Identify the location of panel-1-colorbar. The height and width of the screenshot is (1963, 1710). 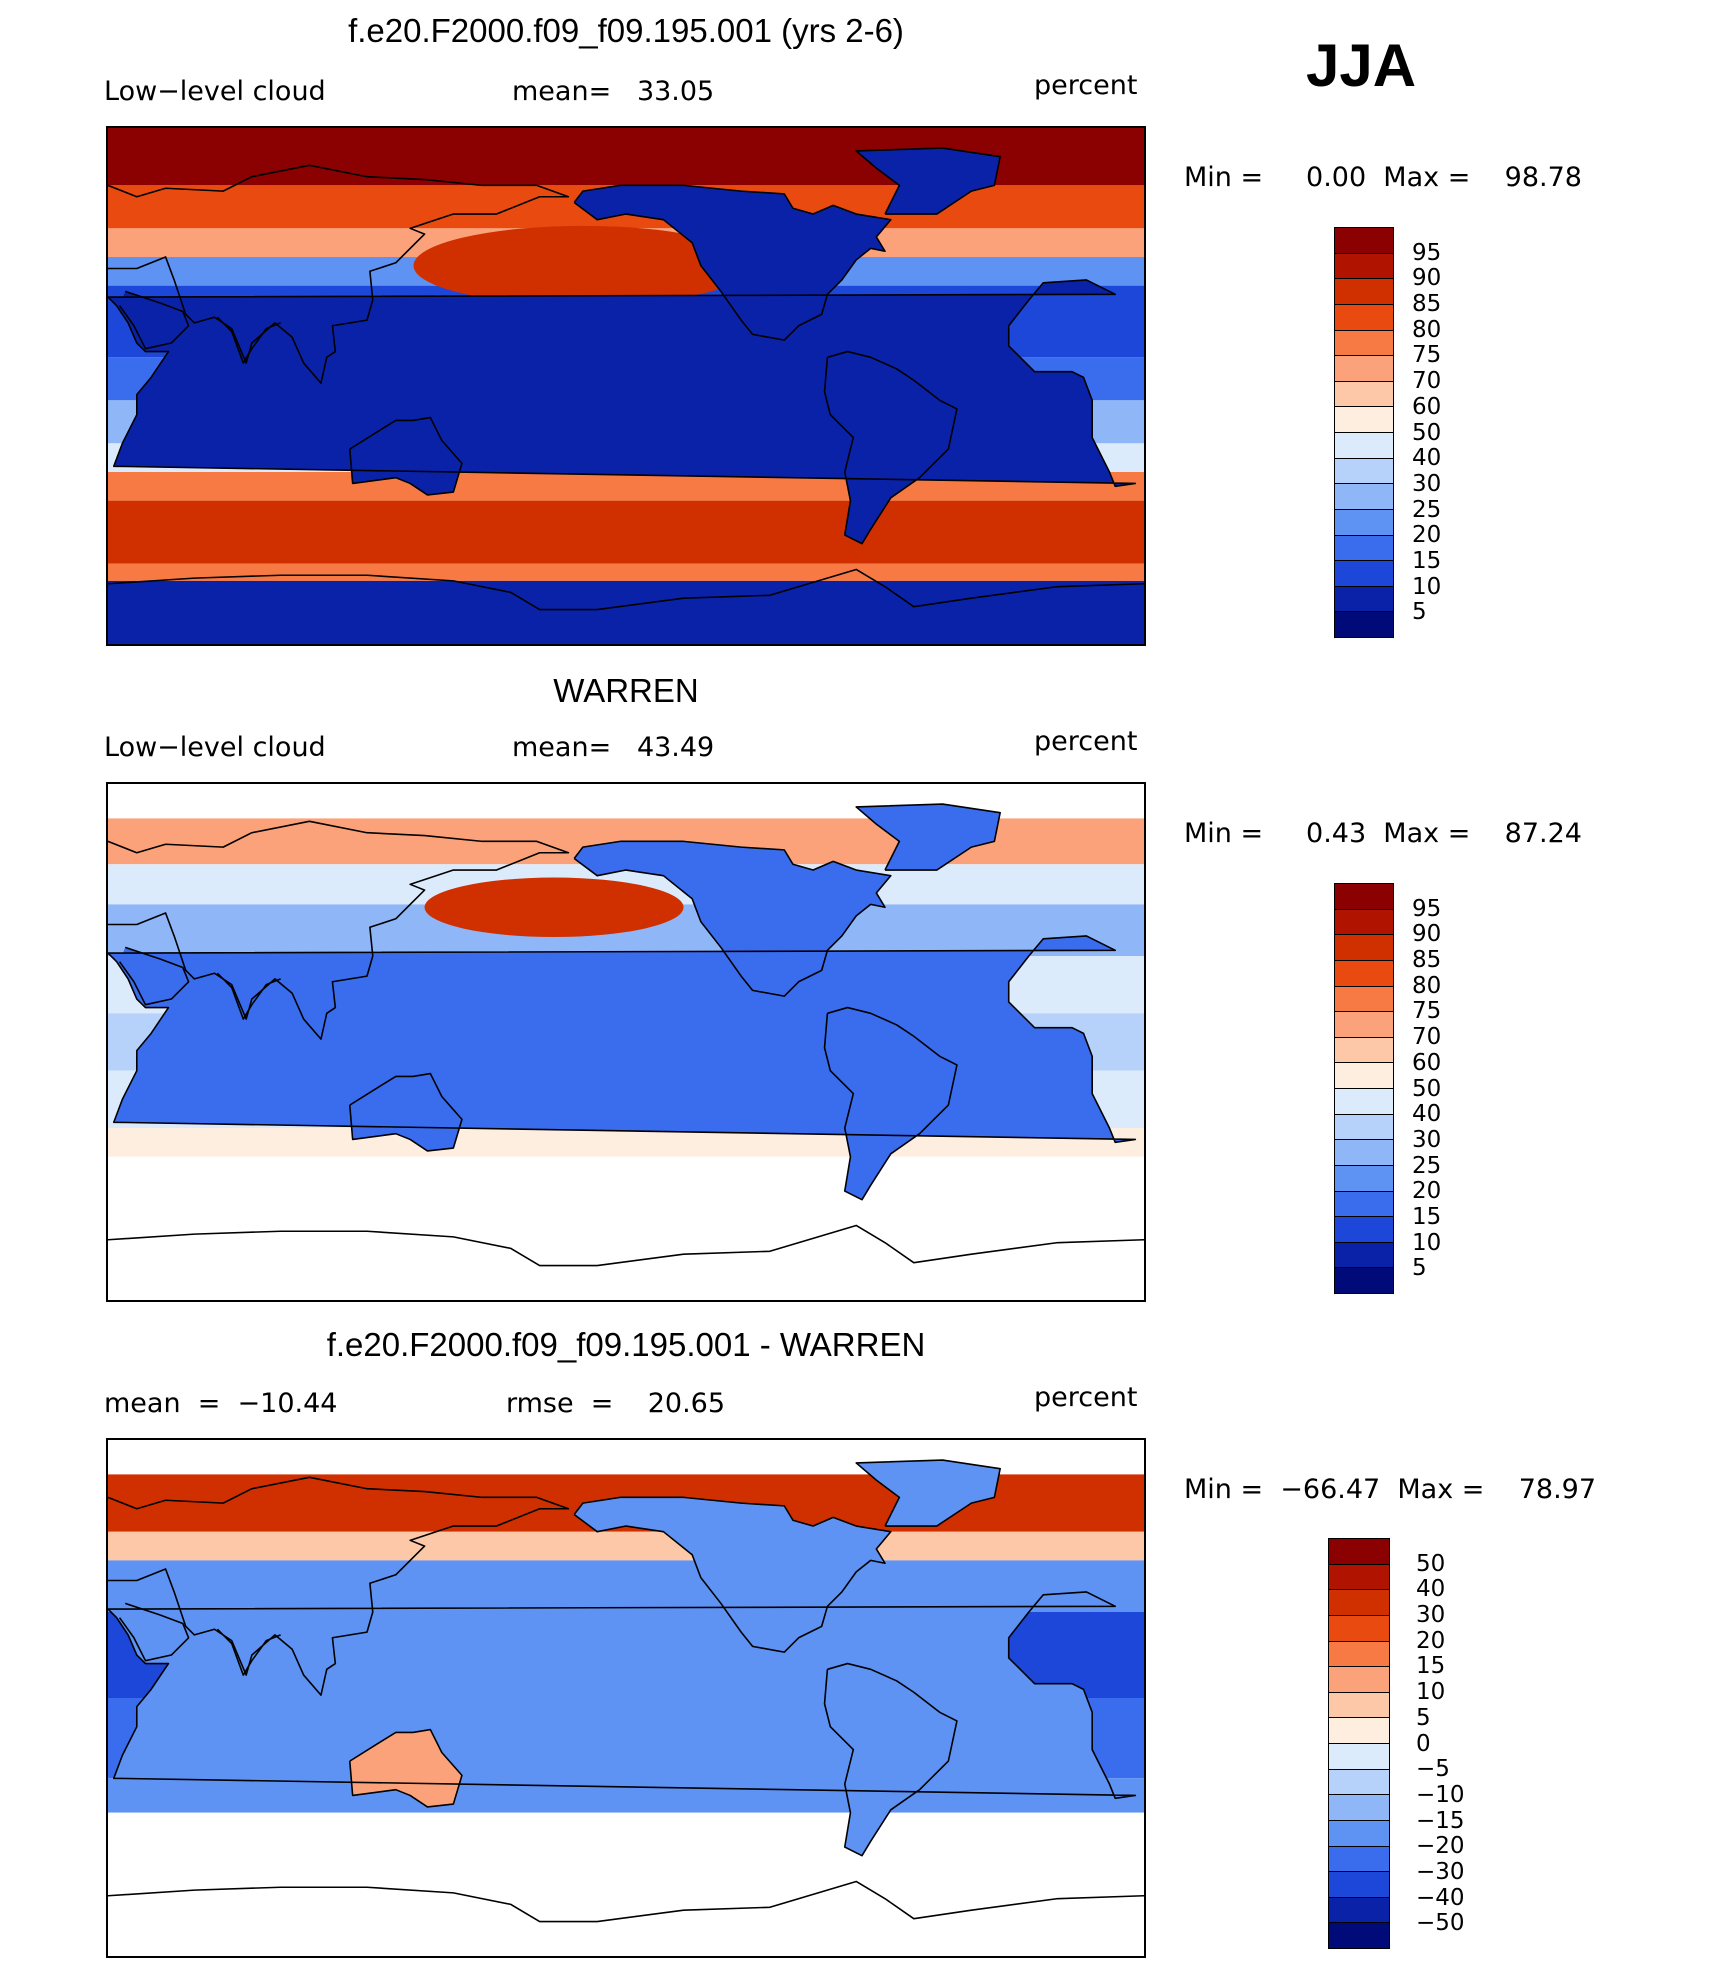
(1364, 432).